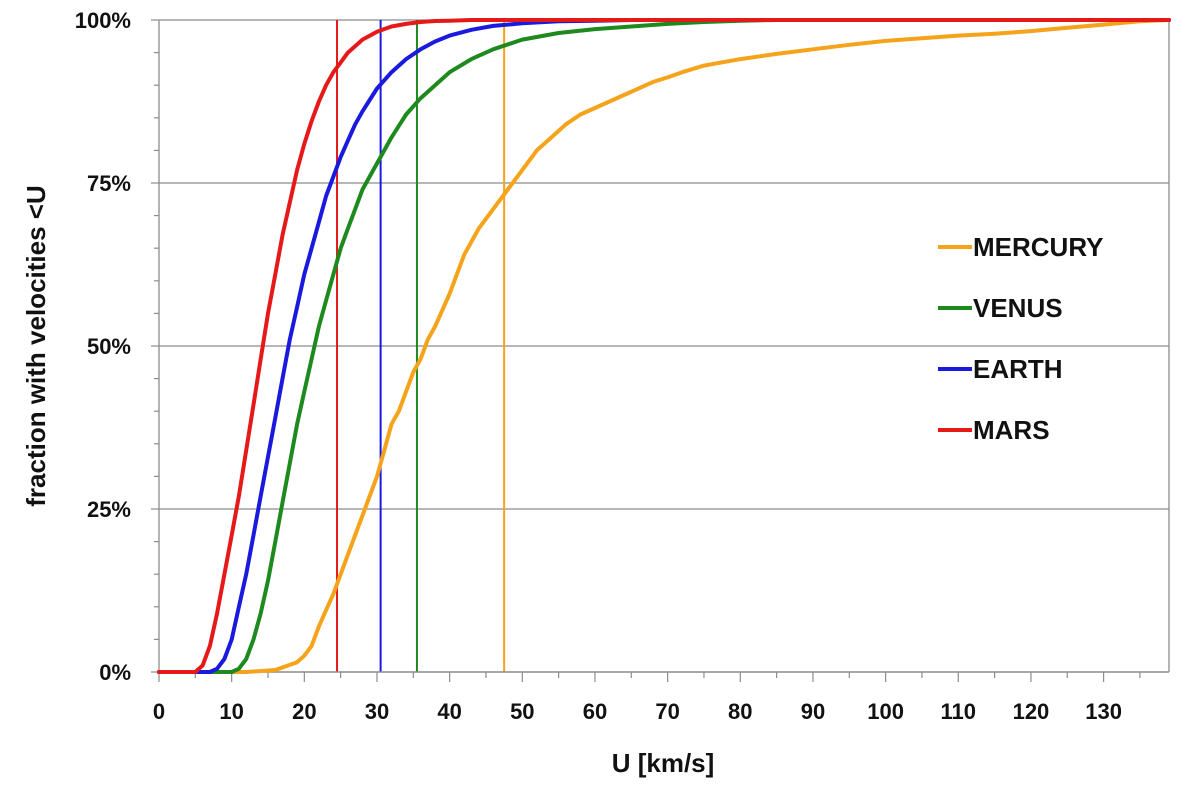  Describe the element at coordinates (377, 711) in the screenshot. I see `x-tick-label: 30` at that location.